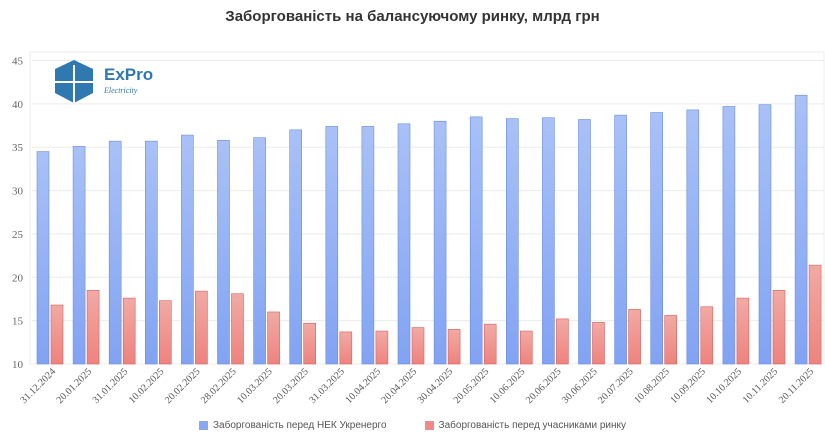  What do you see at coordinates (512, 241) in the screenshot?
I see `bar-ukrenergo-10.06.2025` at bounding box center [512, 241].